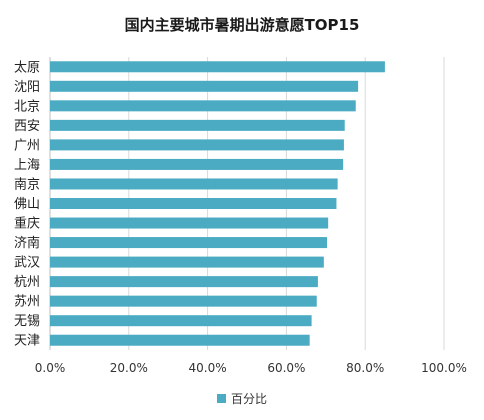 This screenshot has height=420, width=484. Describe the element at coordinates (208, 368) in the screenshot. I see `x-tick-label: 40.0%` at that location.